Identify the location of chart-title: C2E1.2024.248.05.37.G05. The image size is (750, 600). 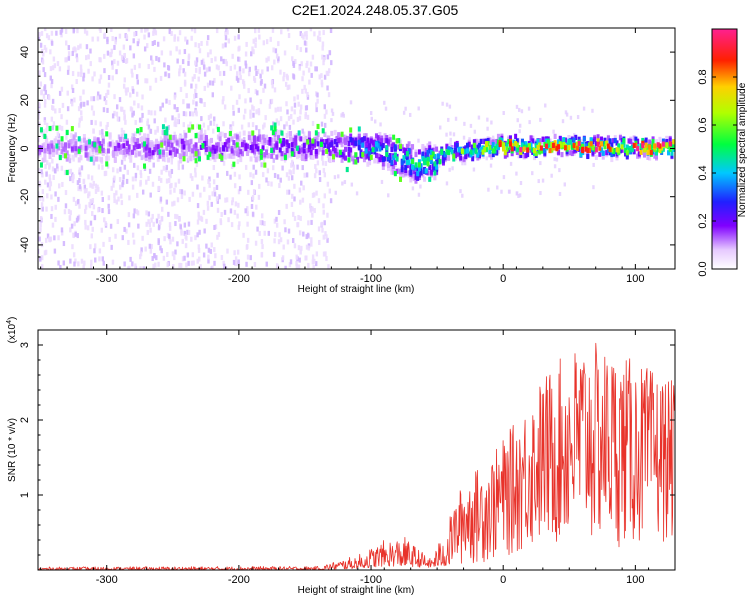
(375, 10).